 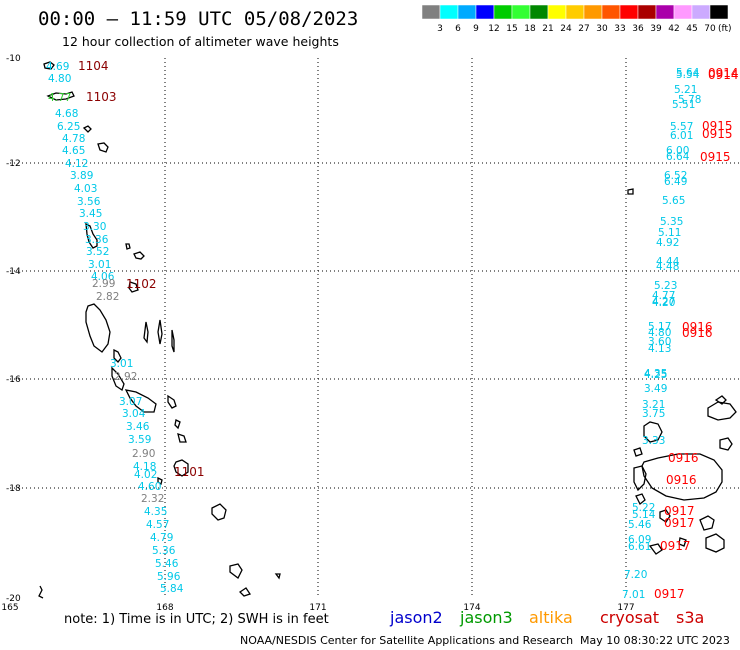 What do you see at coordinates (655, 375) in the screenshot?
I see `wave-height-value: 4.25` at bounding box center [655, 375].